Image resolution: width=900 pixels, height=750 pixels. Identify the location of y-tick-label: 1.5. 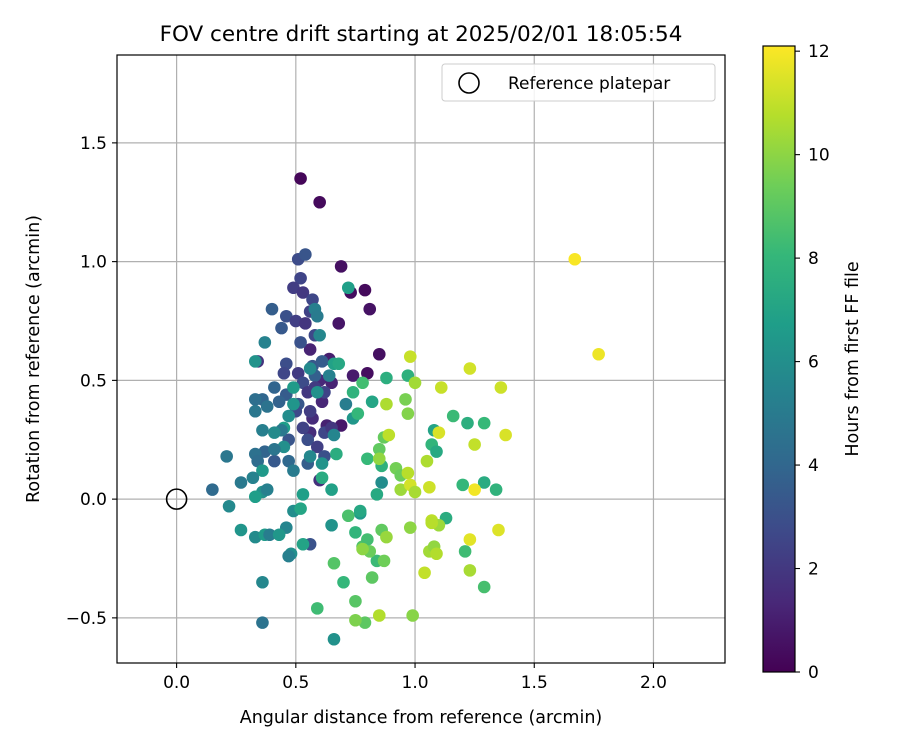
(93, 144).